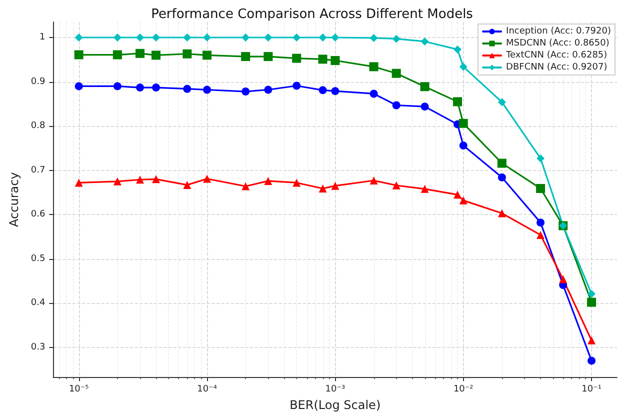 The width and height of the screenshot is (624, 416). What do you see at coordinates (556, 55) in the screenshot?
I see `legend-label: TextCNN (Acc: 0.6285)` at bounding box center [556, 55].